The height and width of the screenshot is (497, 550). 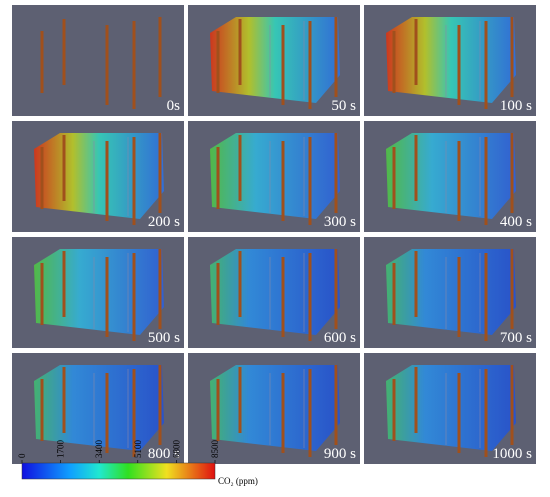 I want to click on time-label: 900 s, so click(x=340, y=454).